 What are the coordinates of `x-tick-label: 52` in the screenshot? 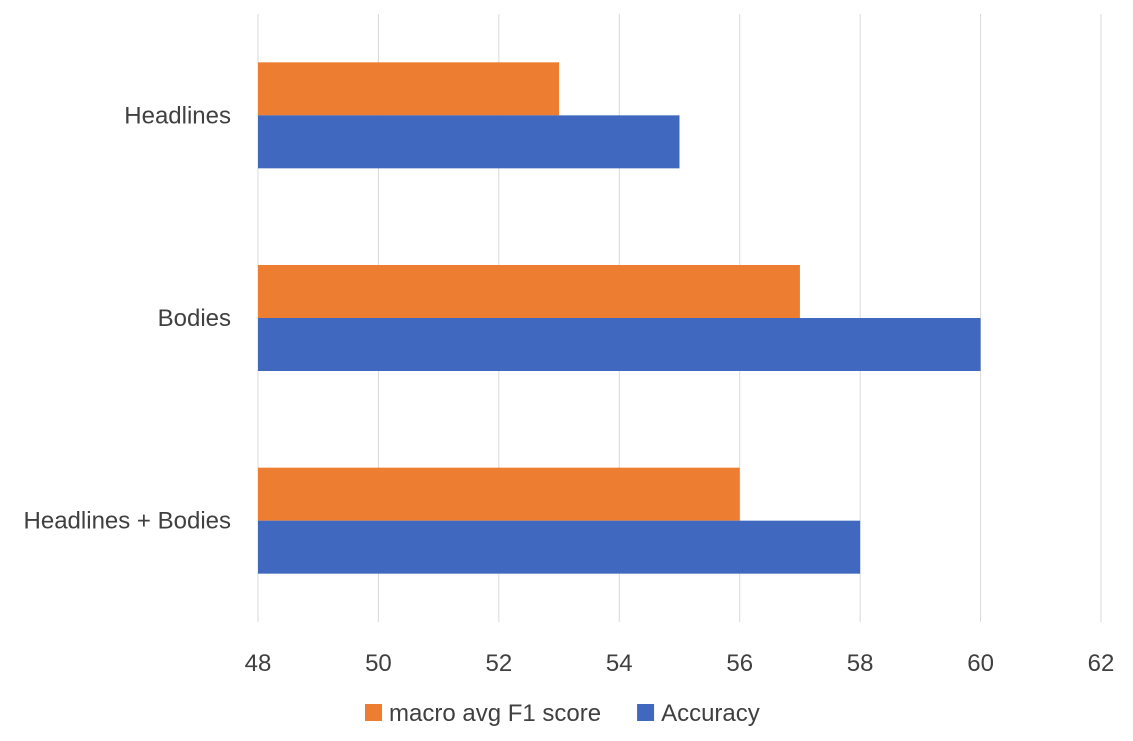 It's located at (499, 663).